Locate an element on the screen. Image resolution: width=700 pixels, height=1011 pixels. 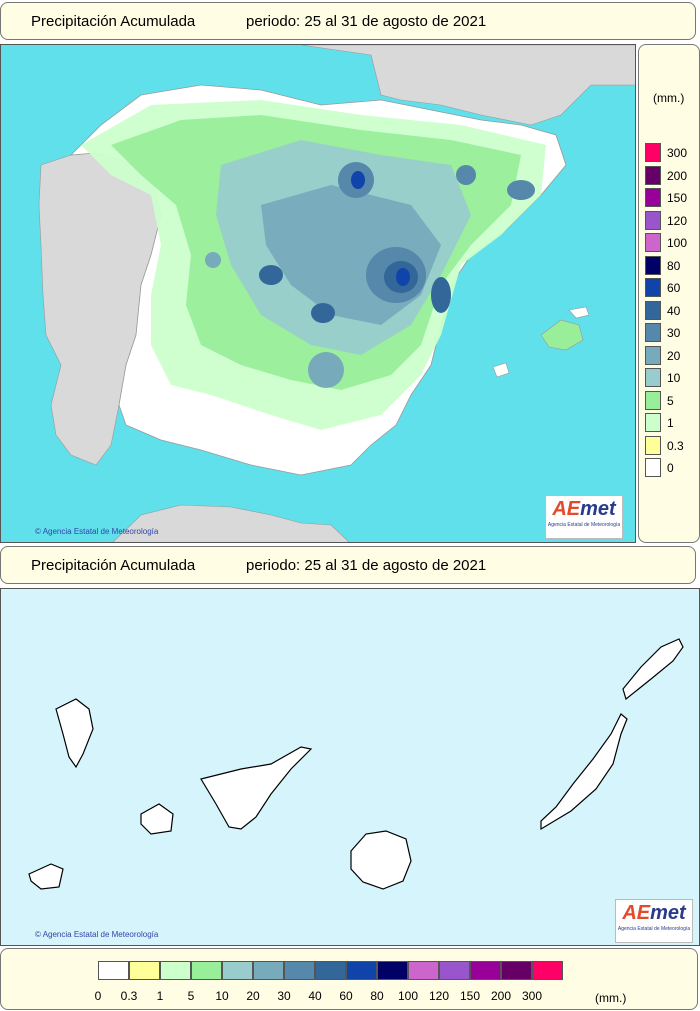
precip-20mm-west is located at coordinates (213, 260).